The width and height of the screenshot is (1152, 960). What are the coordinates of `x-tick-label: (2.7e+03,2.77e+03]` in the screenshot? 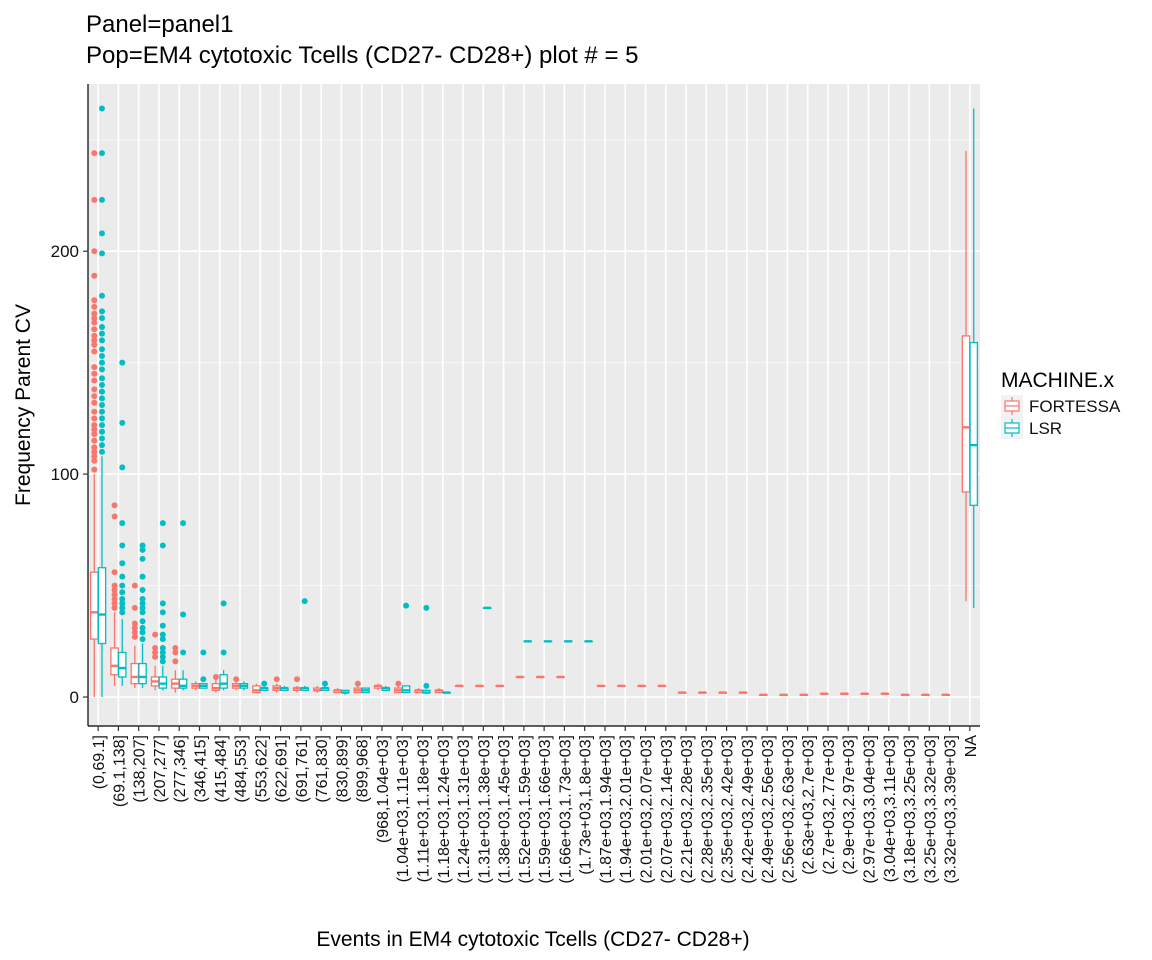 It's located at (829, 805).